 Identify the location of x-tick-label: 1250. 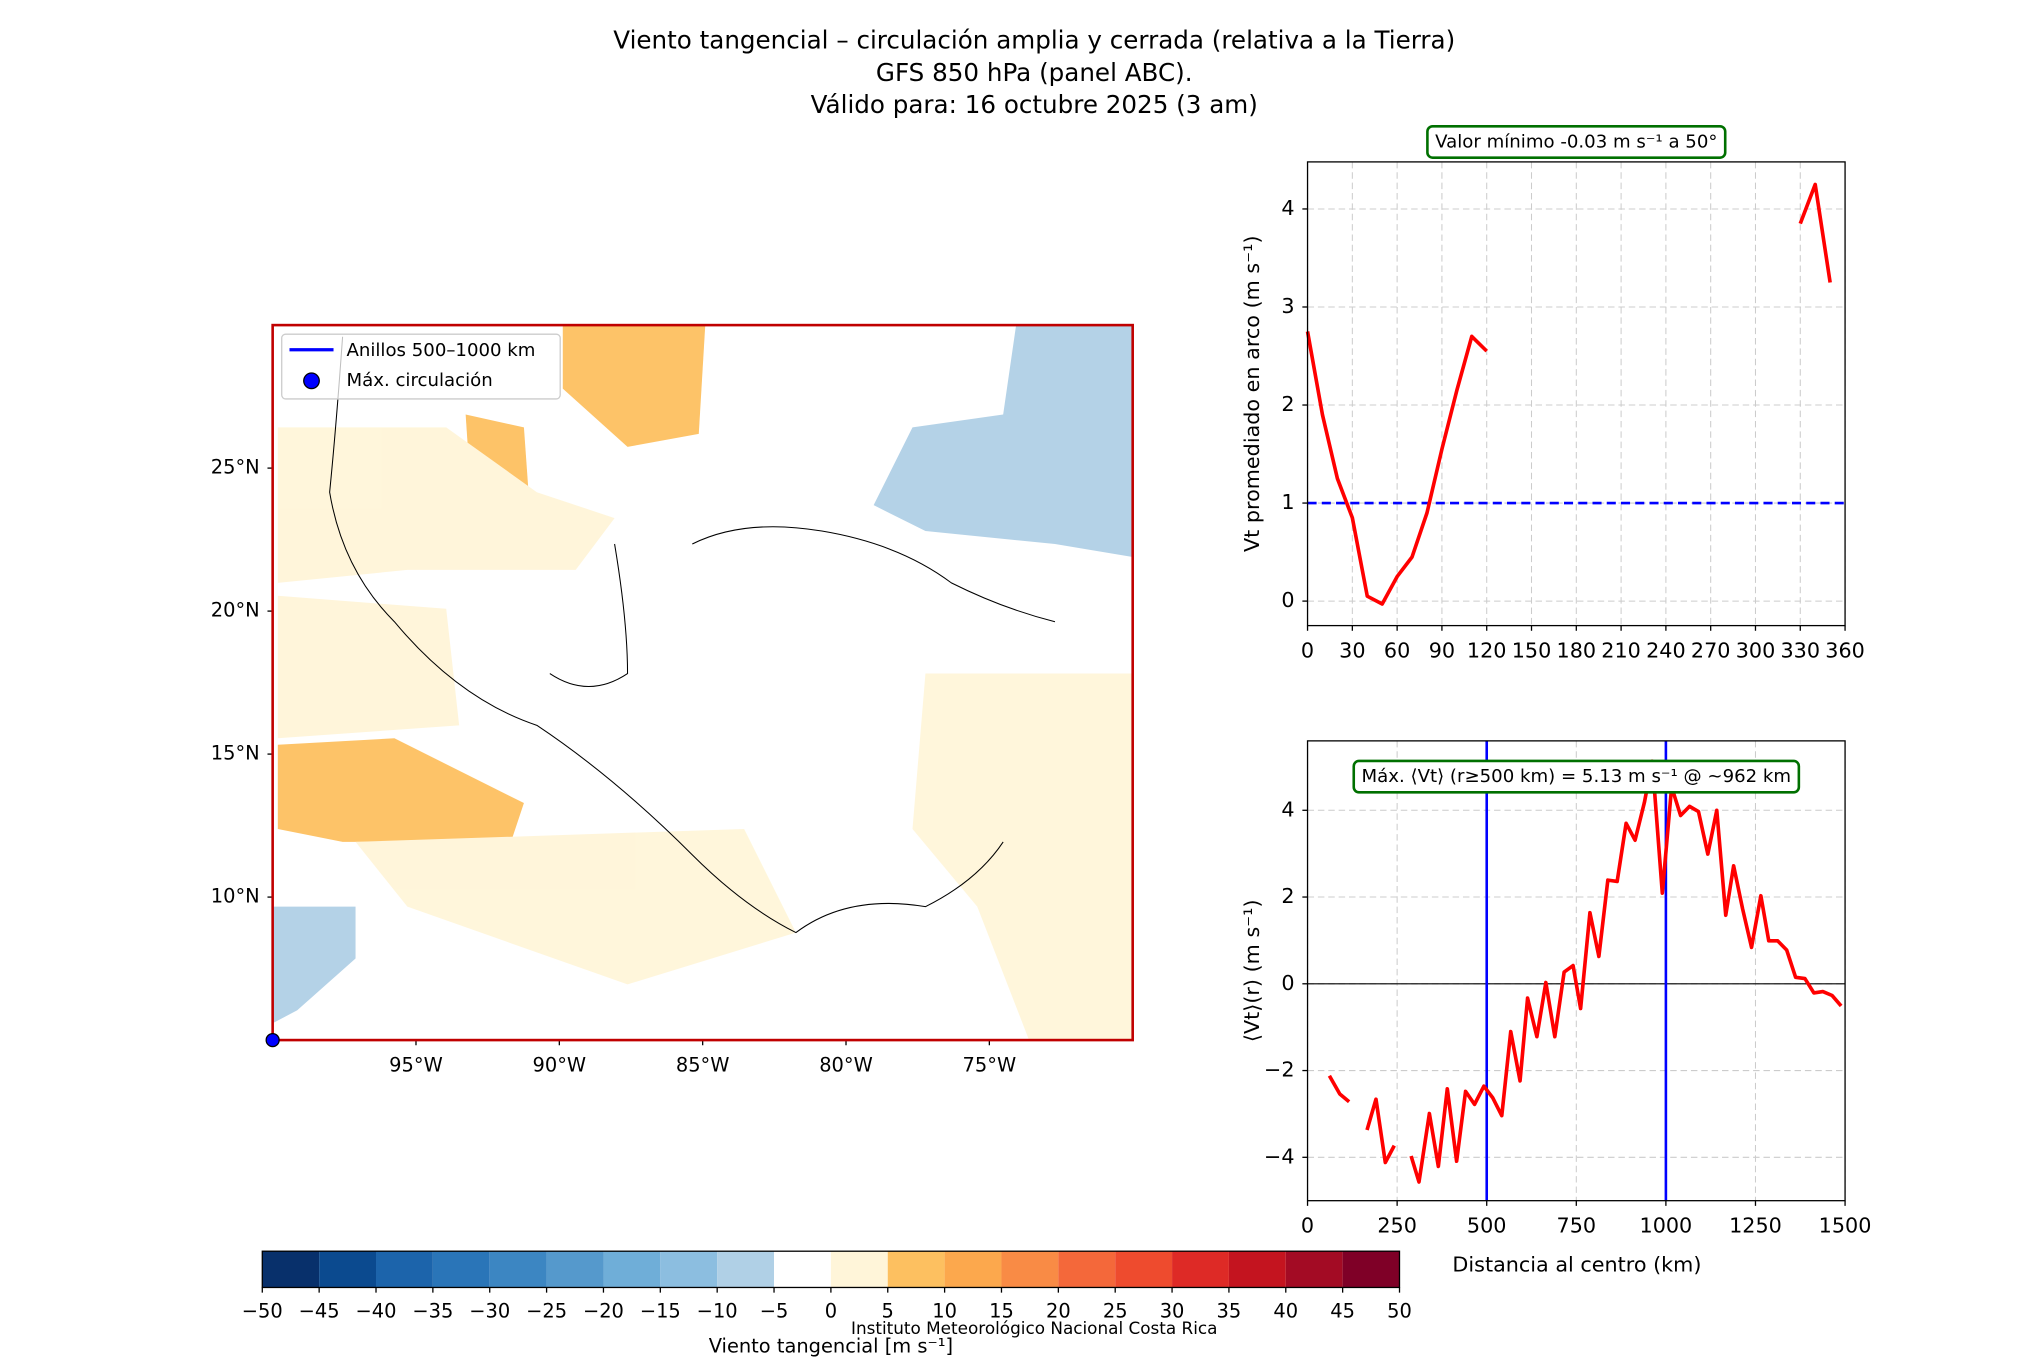
(1755, 1226).